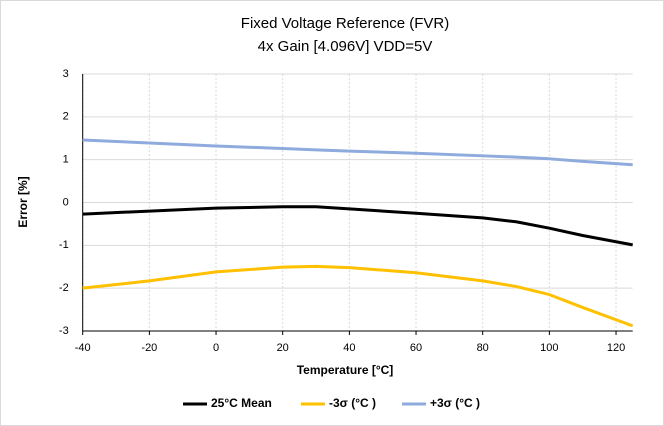  What do you see at coordinates (149, 348) in the screenshot?
I see `x-tick-label: -20` at bounding box center [149, 348].